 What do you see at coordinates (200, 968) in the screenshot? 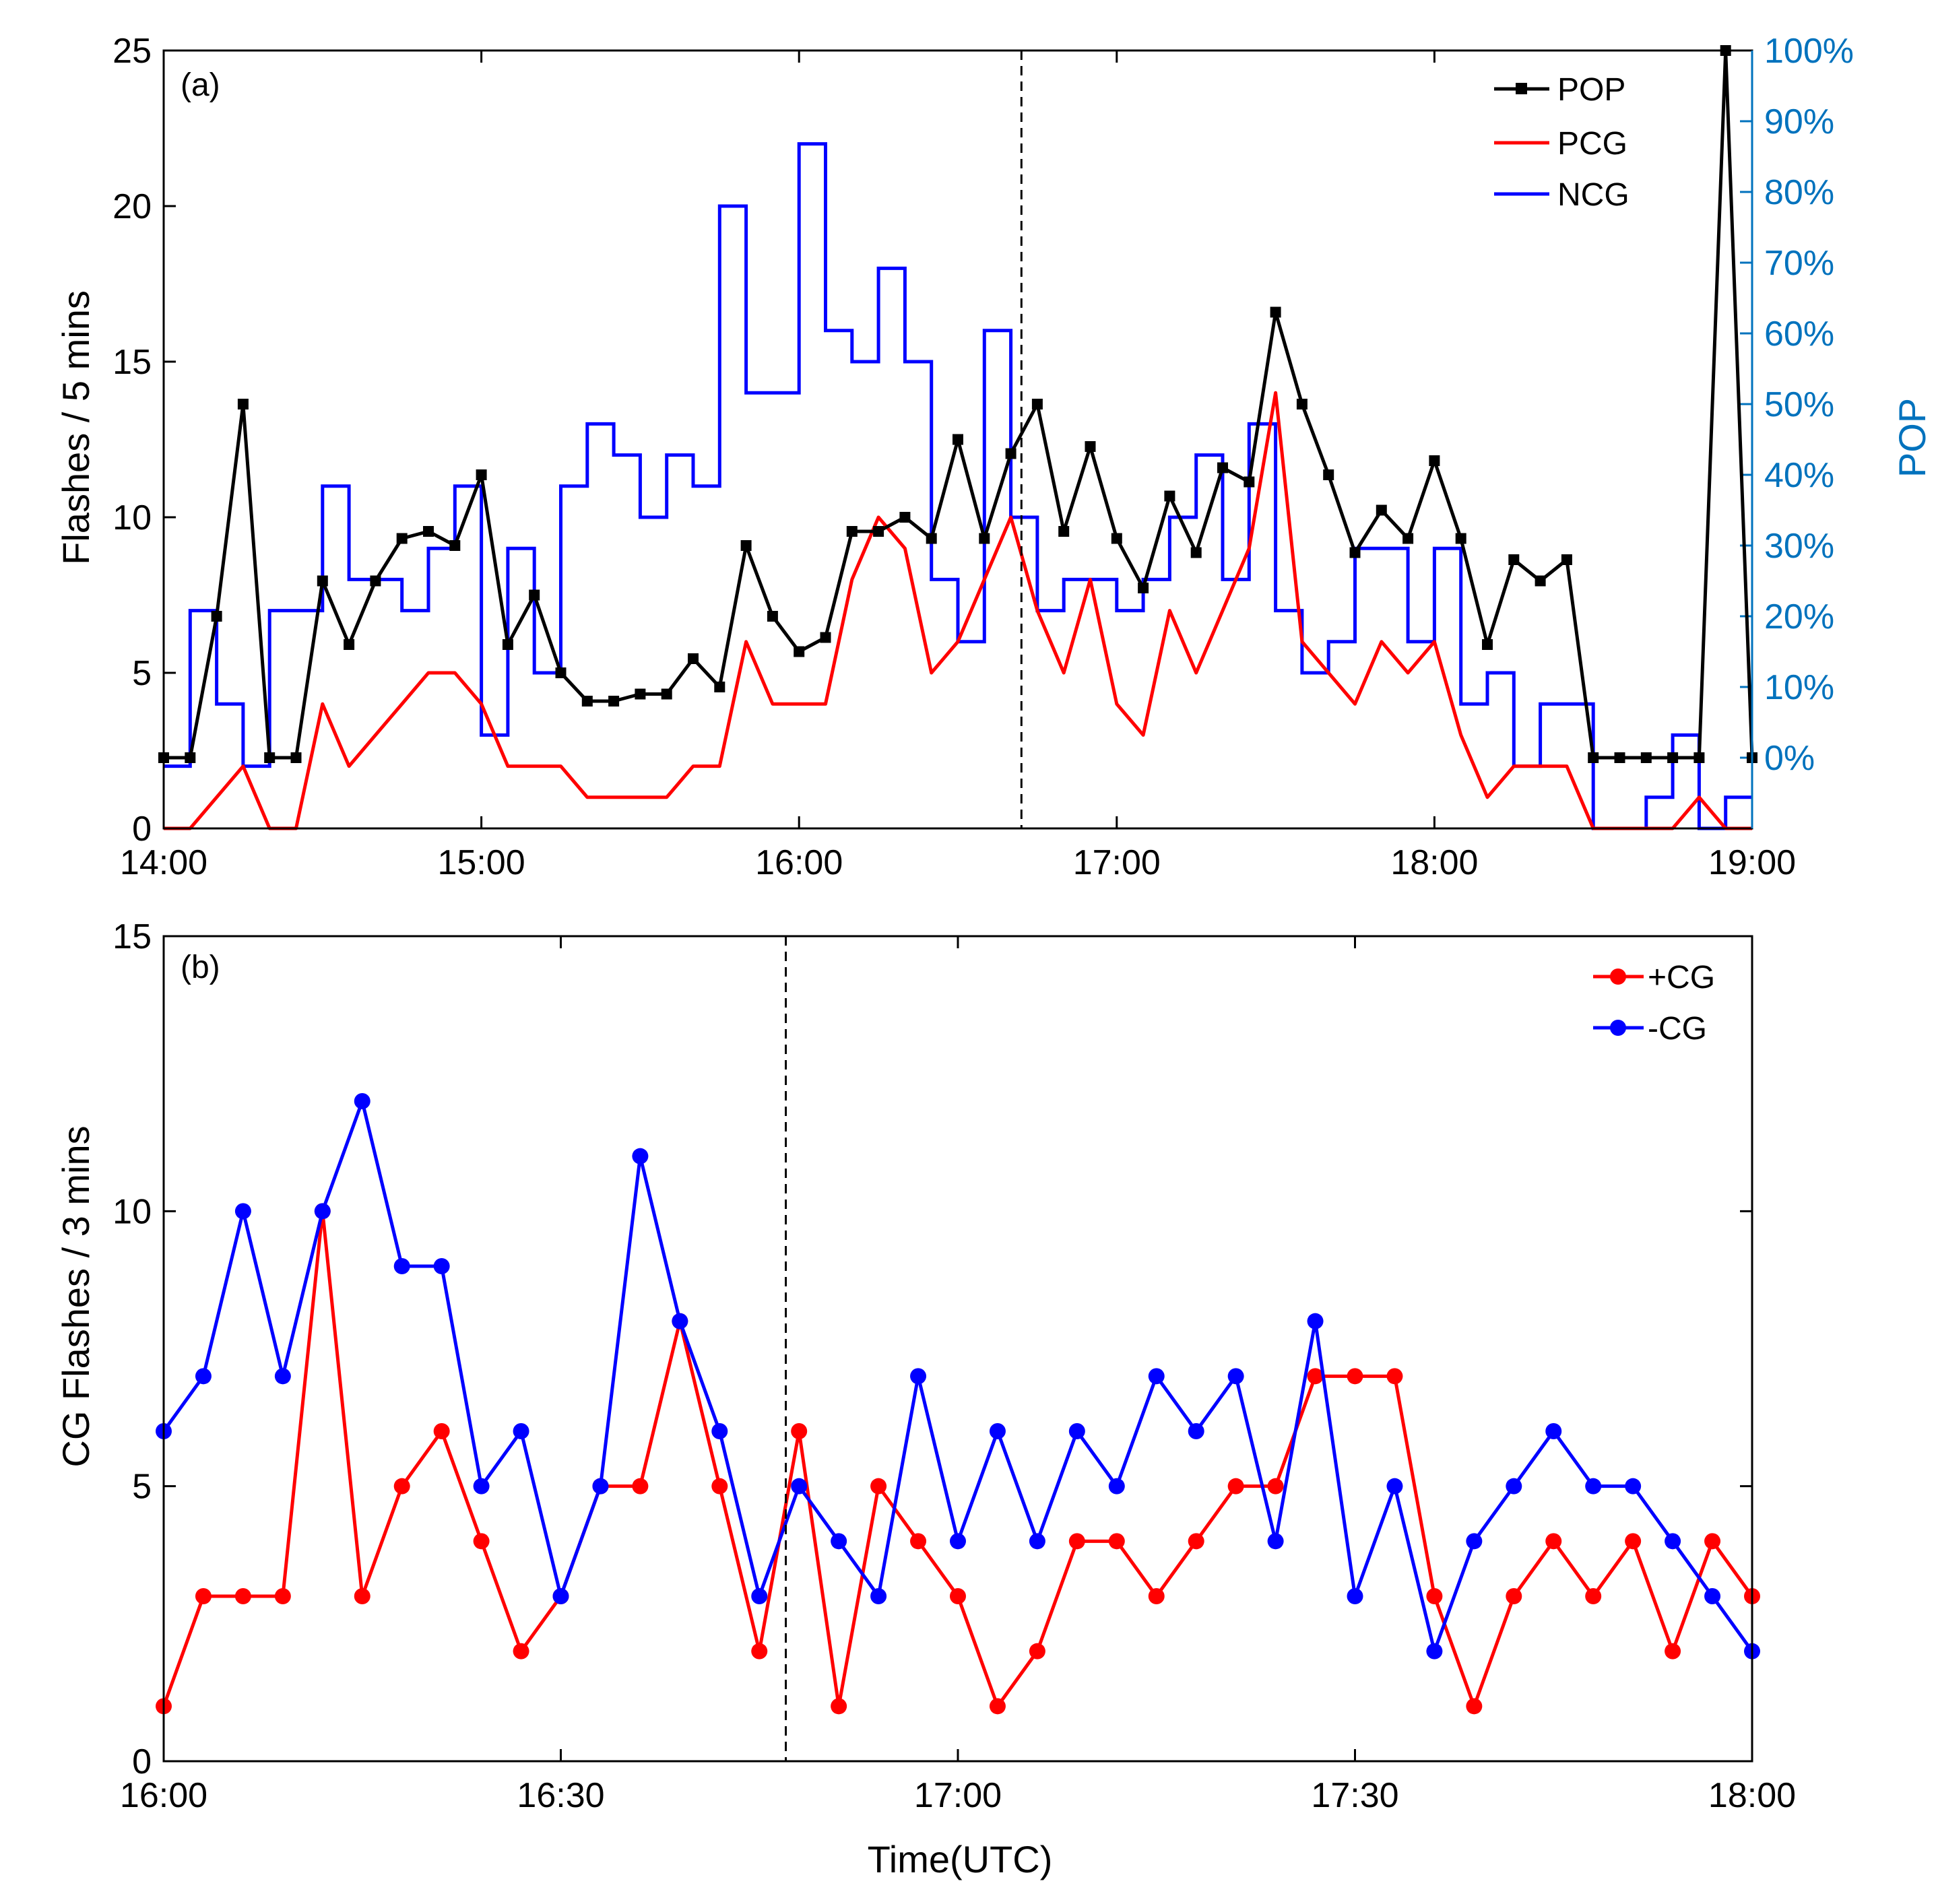
I see `panel-b-label: (b)` at bounding box center [200, 968].